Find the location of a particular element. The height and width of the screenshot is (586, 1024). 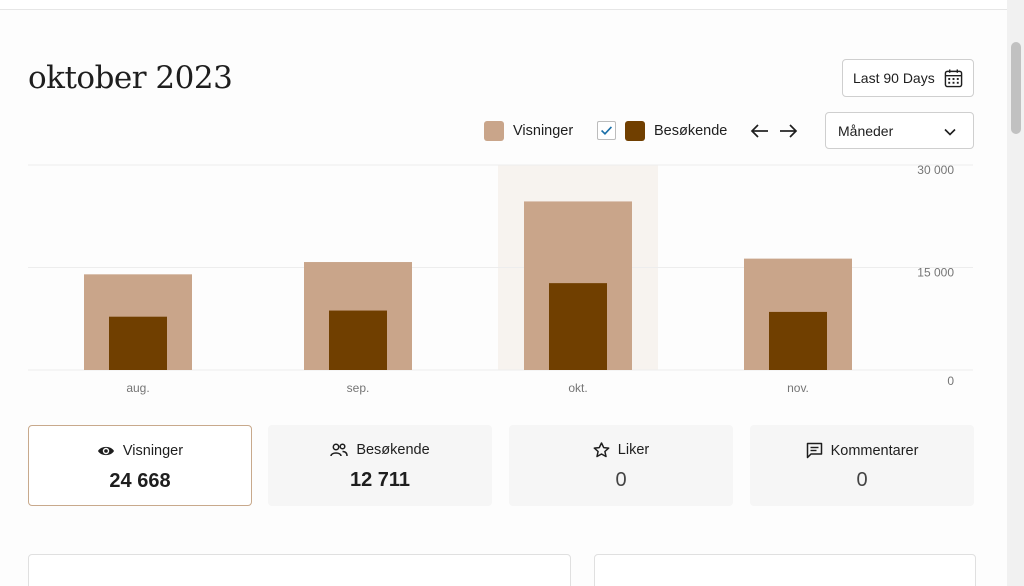

legend-visitors: Besøkende is located at coordinates (676, 131).